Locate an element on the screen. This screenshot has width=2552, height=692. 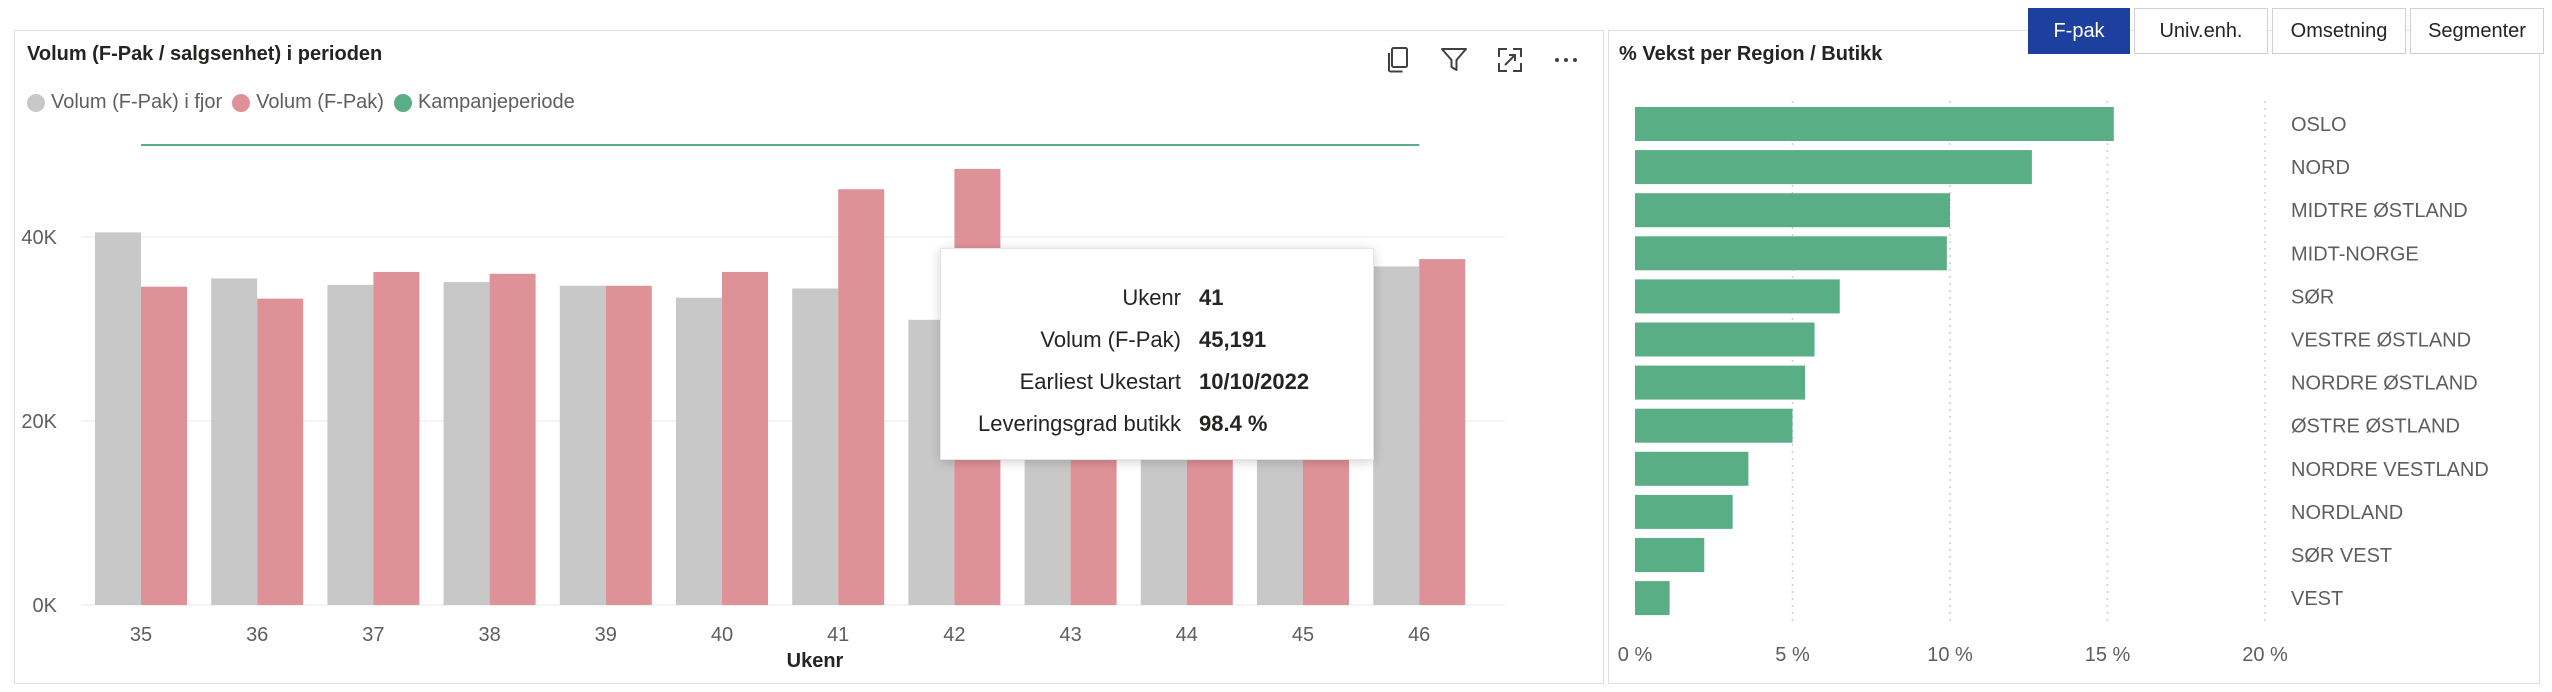
tooltip-value: 98.4 % is located at coordinates (1233, 423).